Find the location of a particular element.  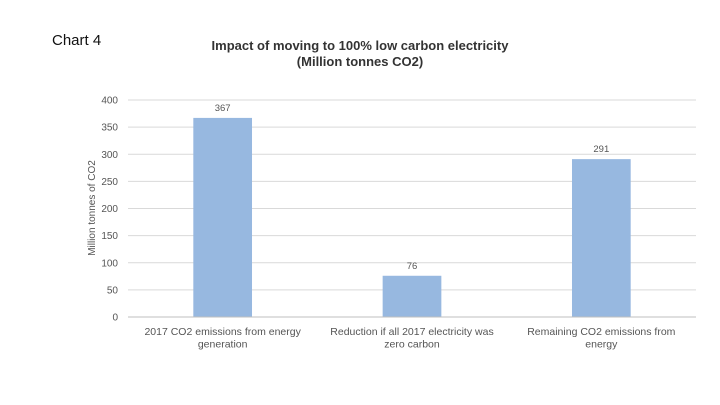

chart-number-label: Chart 4 is located at coordinates (77, 40).